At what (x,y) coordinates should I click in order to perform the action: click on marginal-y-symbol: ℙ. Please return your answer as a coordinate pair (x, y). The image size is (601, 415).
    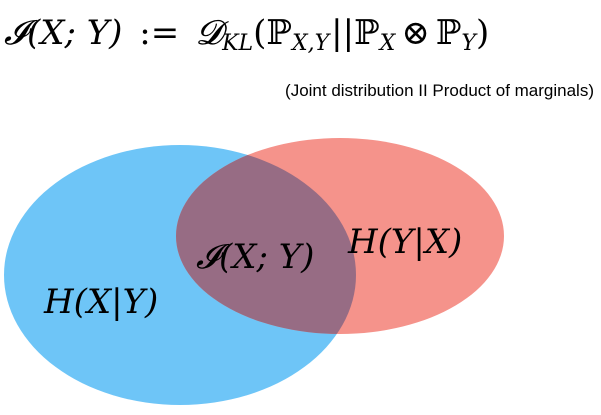
    Looking at the image, I should click on (449, 33).